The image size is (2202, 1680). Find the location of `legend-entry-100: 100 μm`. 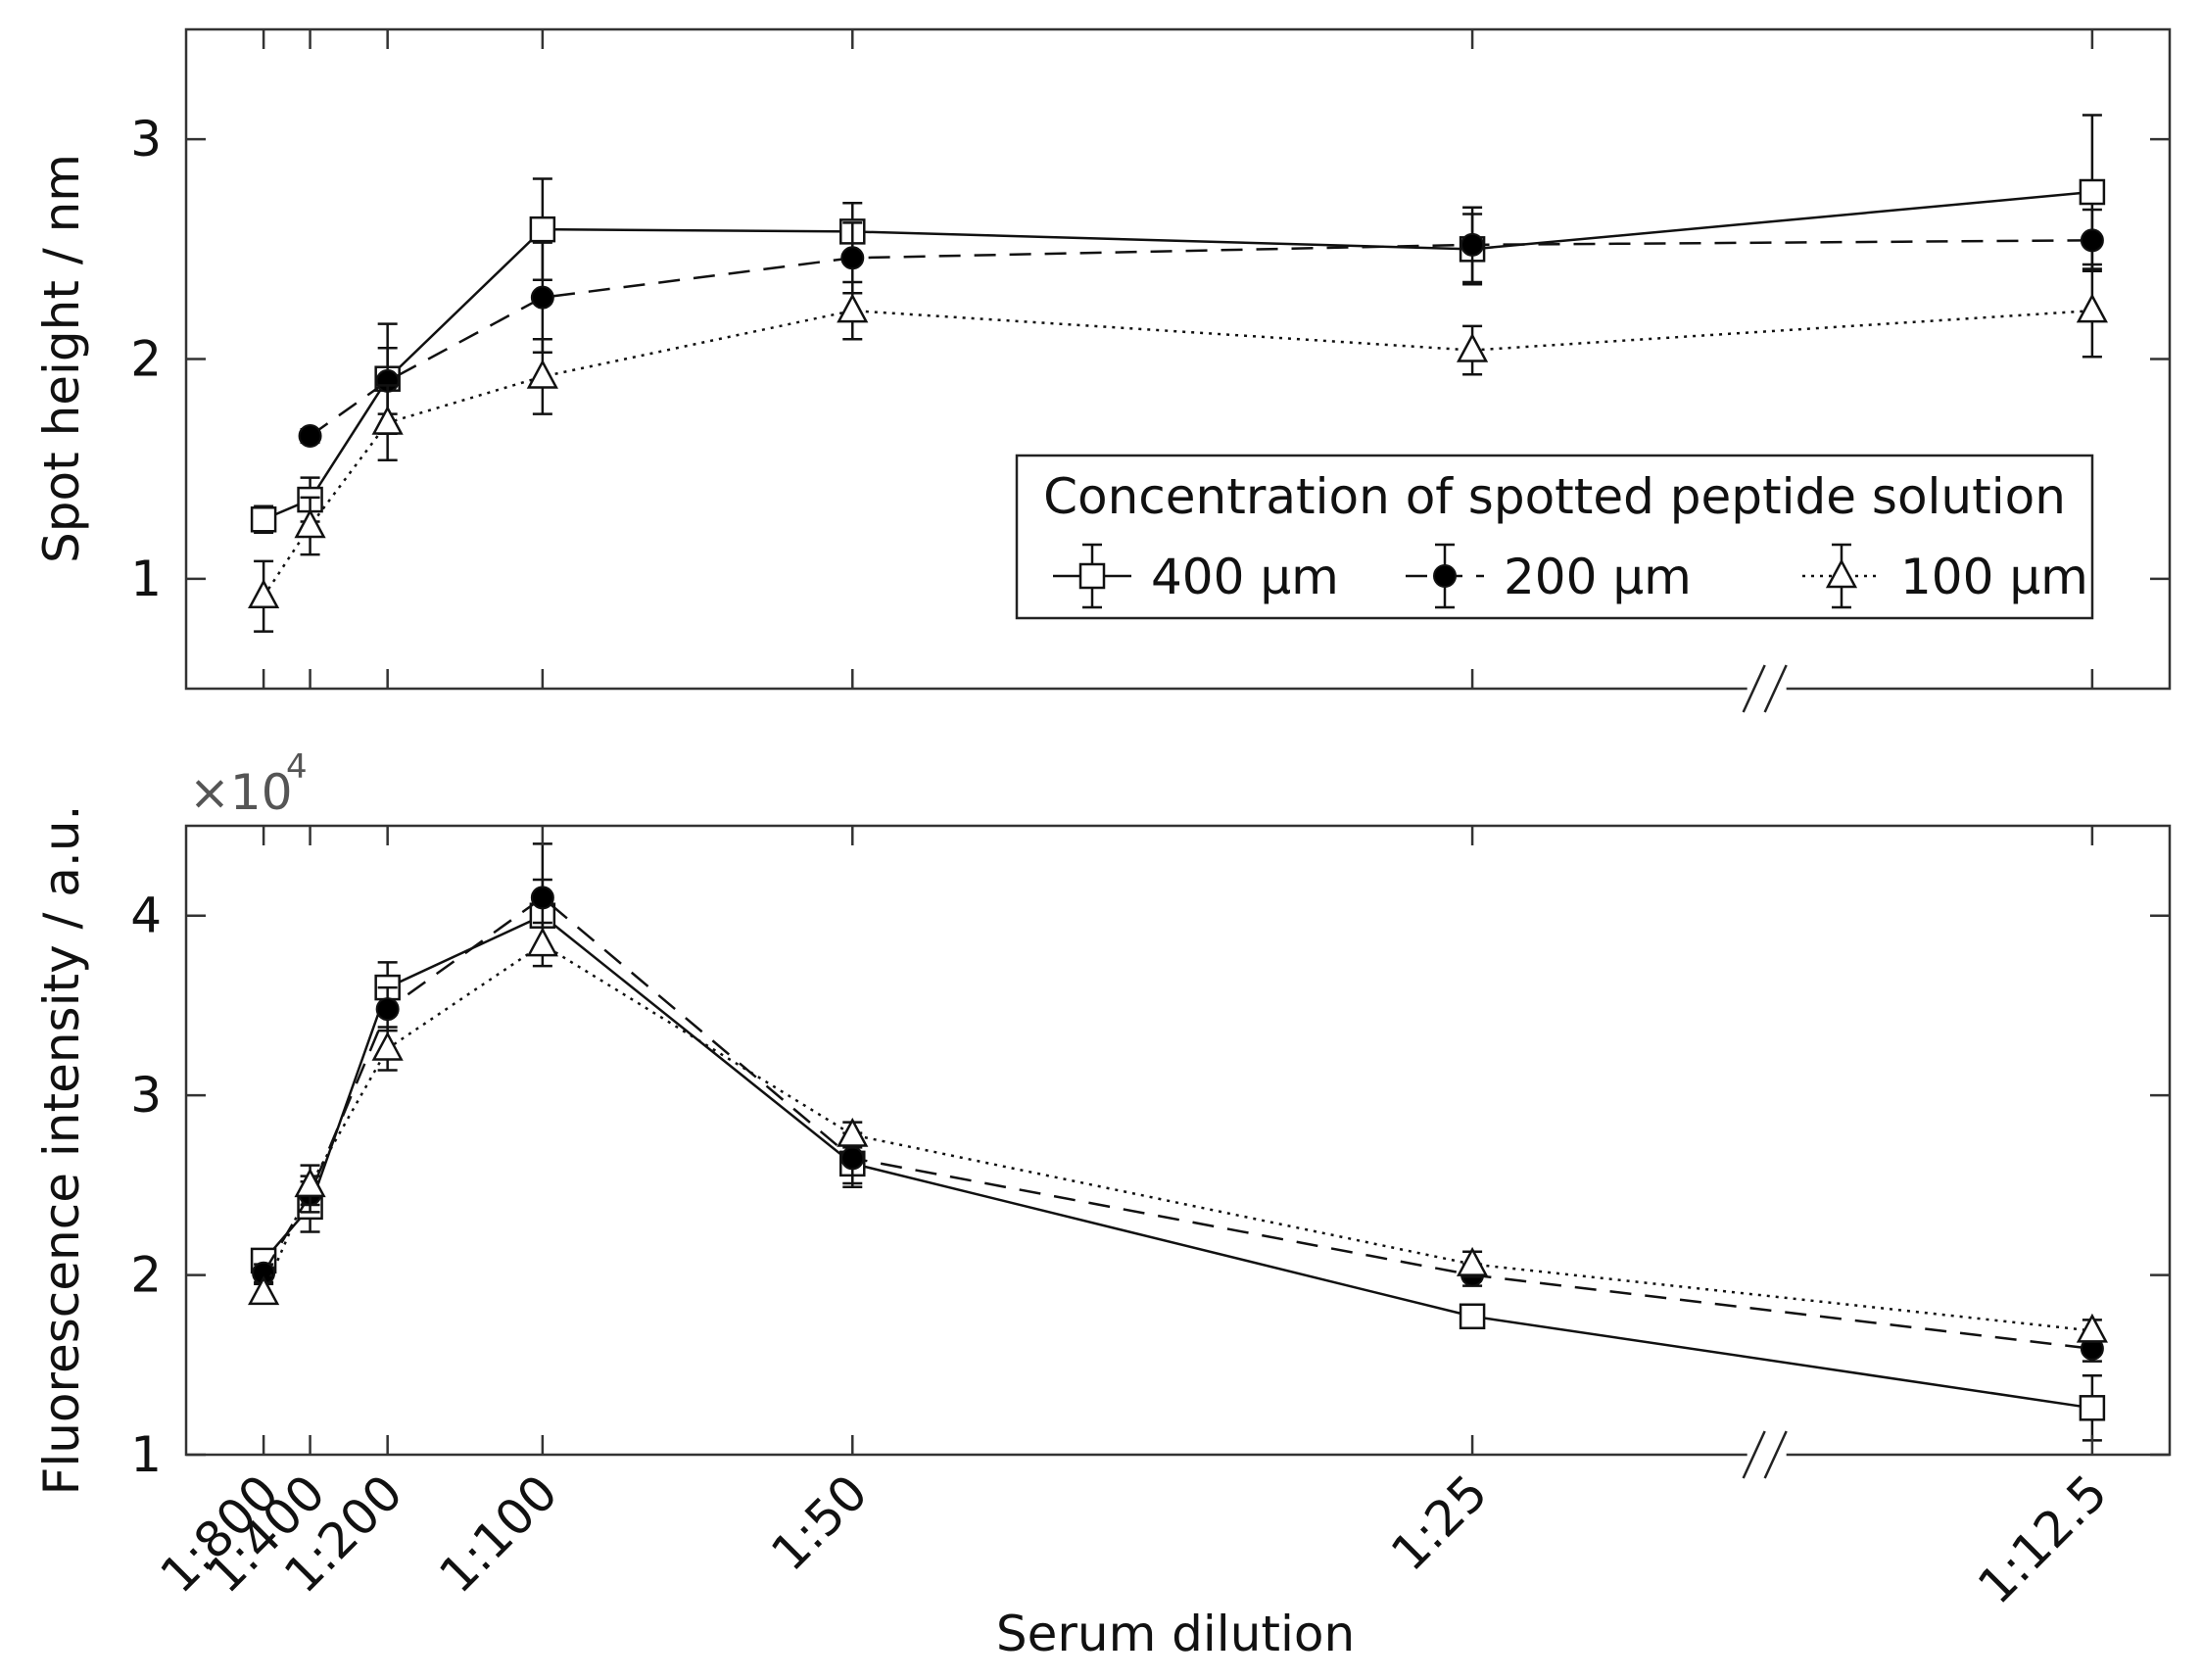

legend-entry-100: 100 μm is located at coordinates (1945, 576).